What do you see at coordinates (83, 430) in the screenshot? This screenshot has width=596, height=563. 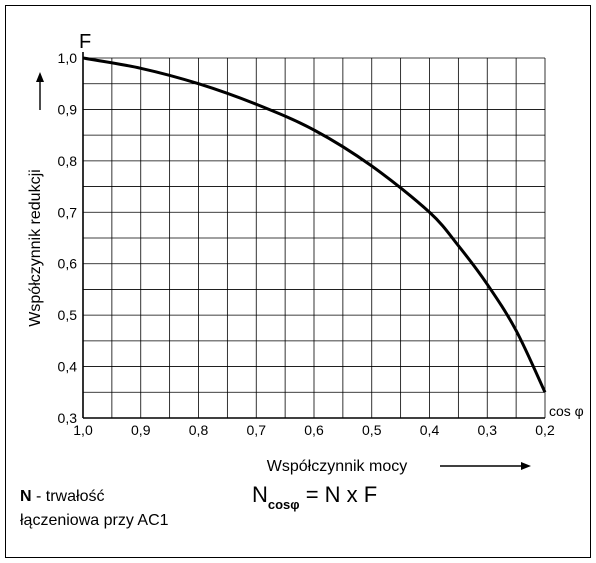 I see `x-tick-label: 1,0` at bounding box center [83, 430].